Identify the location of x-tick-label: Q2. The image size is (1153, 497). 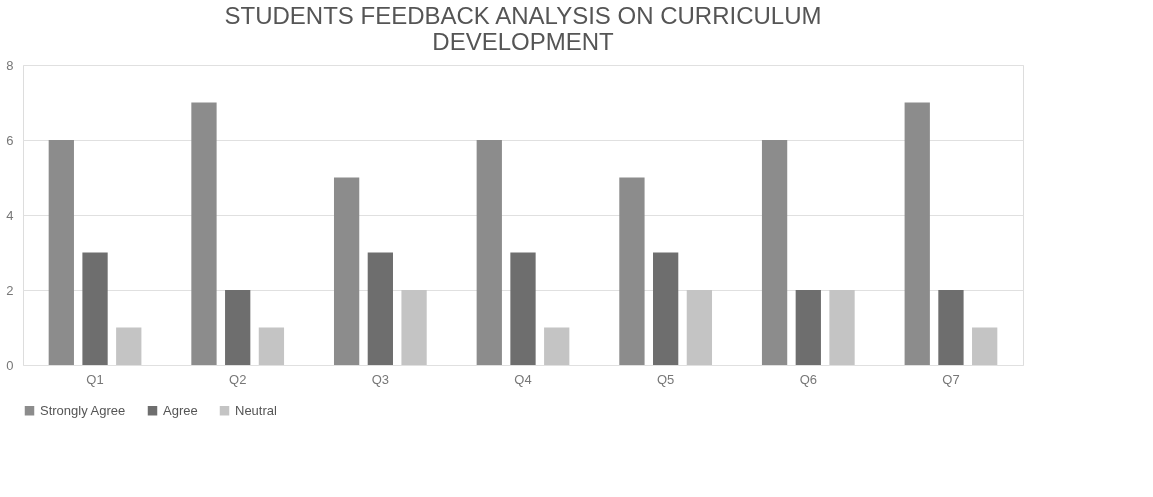
(238, 379).